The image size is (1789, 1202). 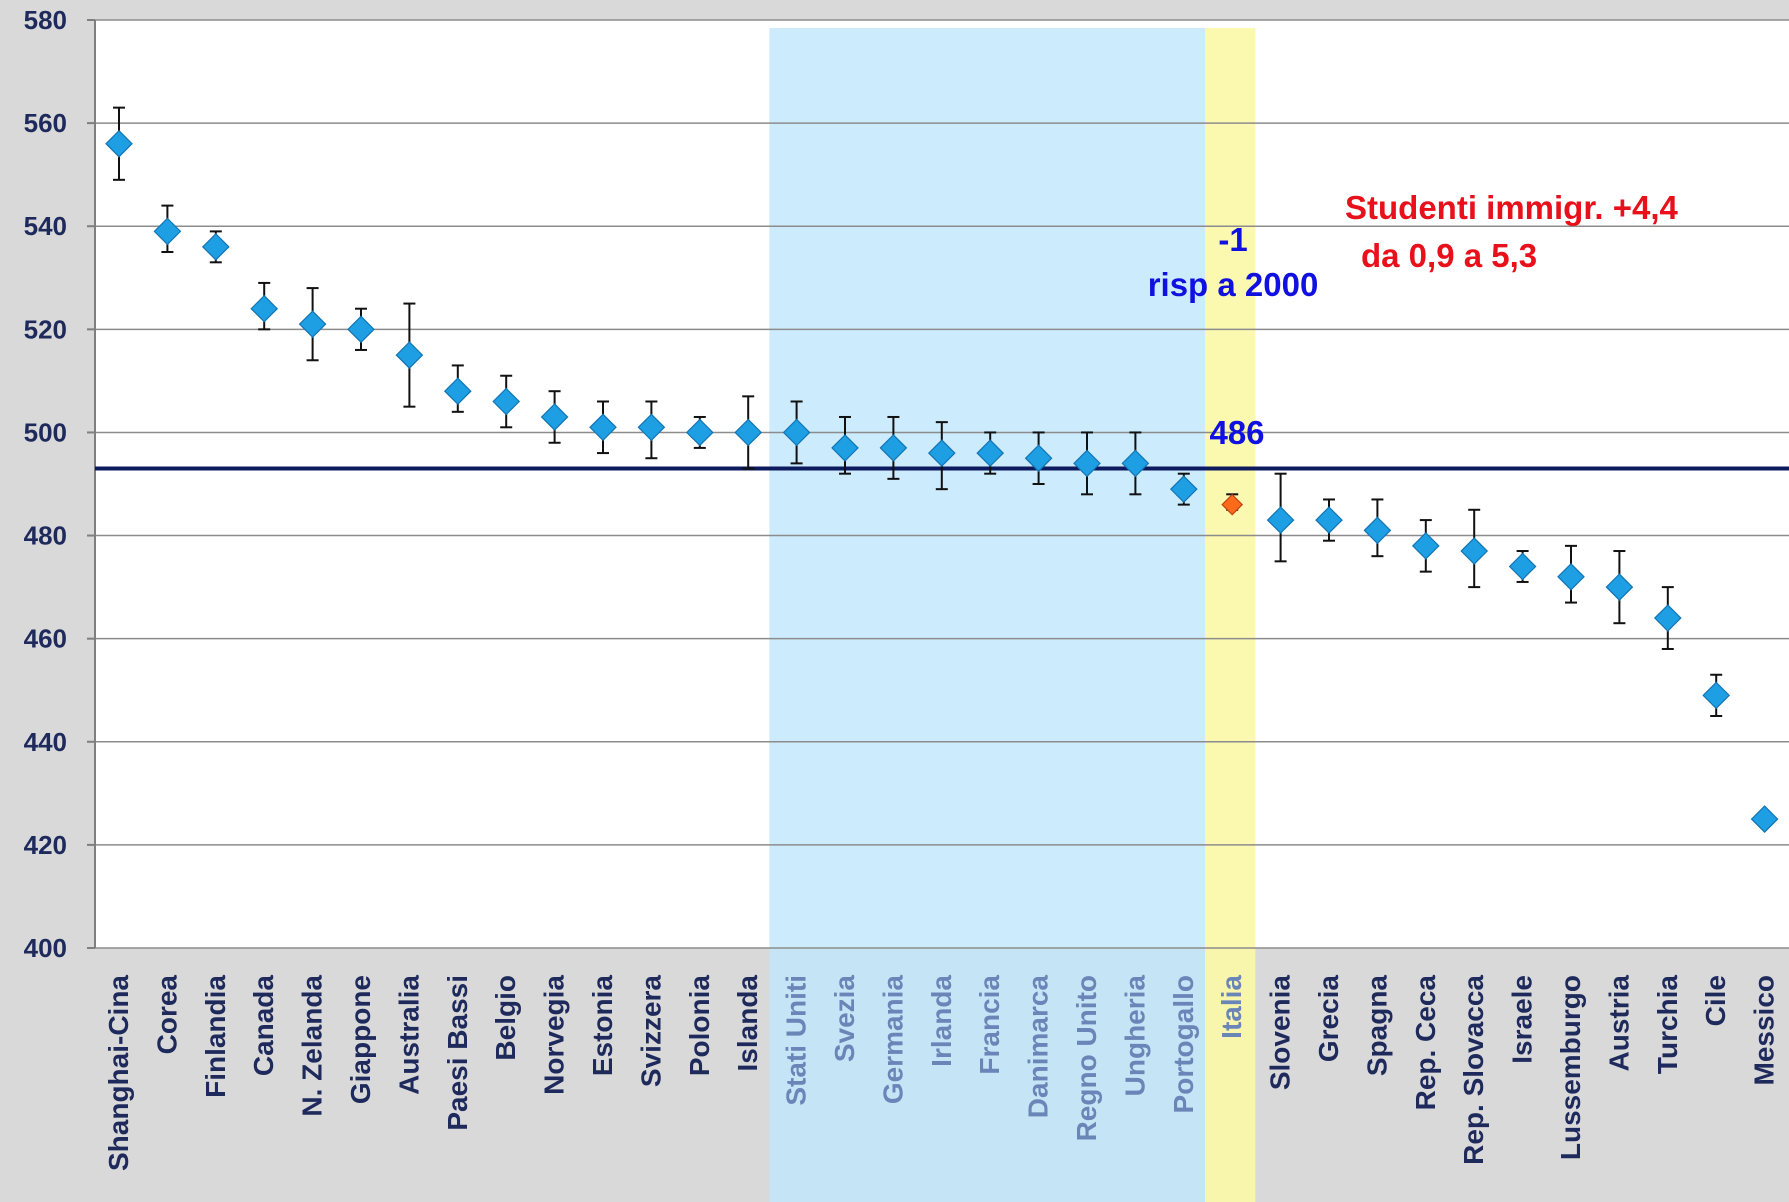 What do you see at coordinates (699, 1026) in the screenshot?
I see `x-tick-label: Polonia` at bounding box center [699, 1026].